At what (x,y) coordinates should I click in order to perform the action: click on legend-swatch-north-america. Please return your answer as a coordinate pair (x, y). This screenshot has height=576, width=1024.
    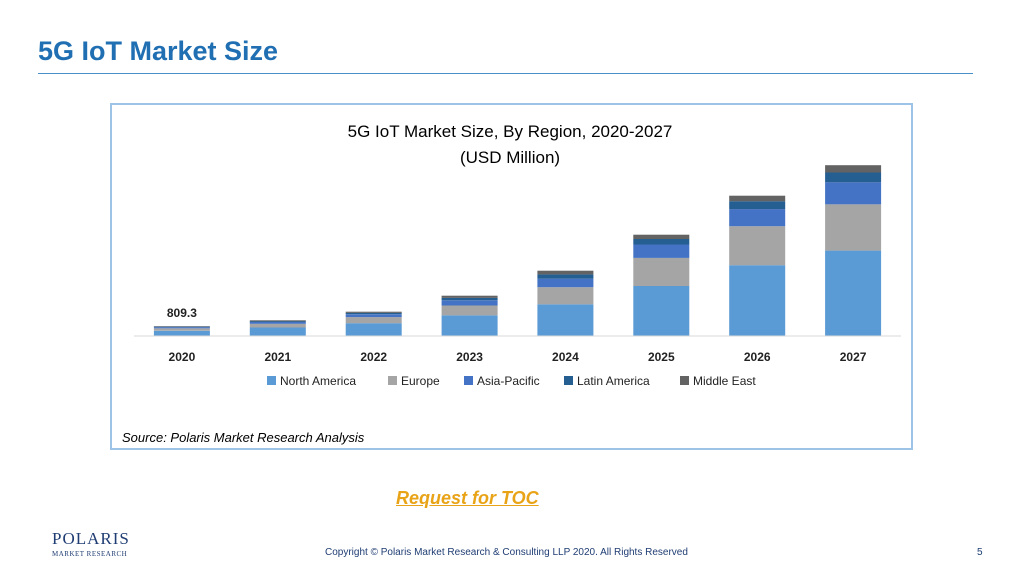
    Looking at the image, I should click on (271, 380).